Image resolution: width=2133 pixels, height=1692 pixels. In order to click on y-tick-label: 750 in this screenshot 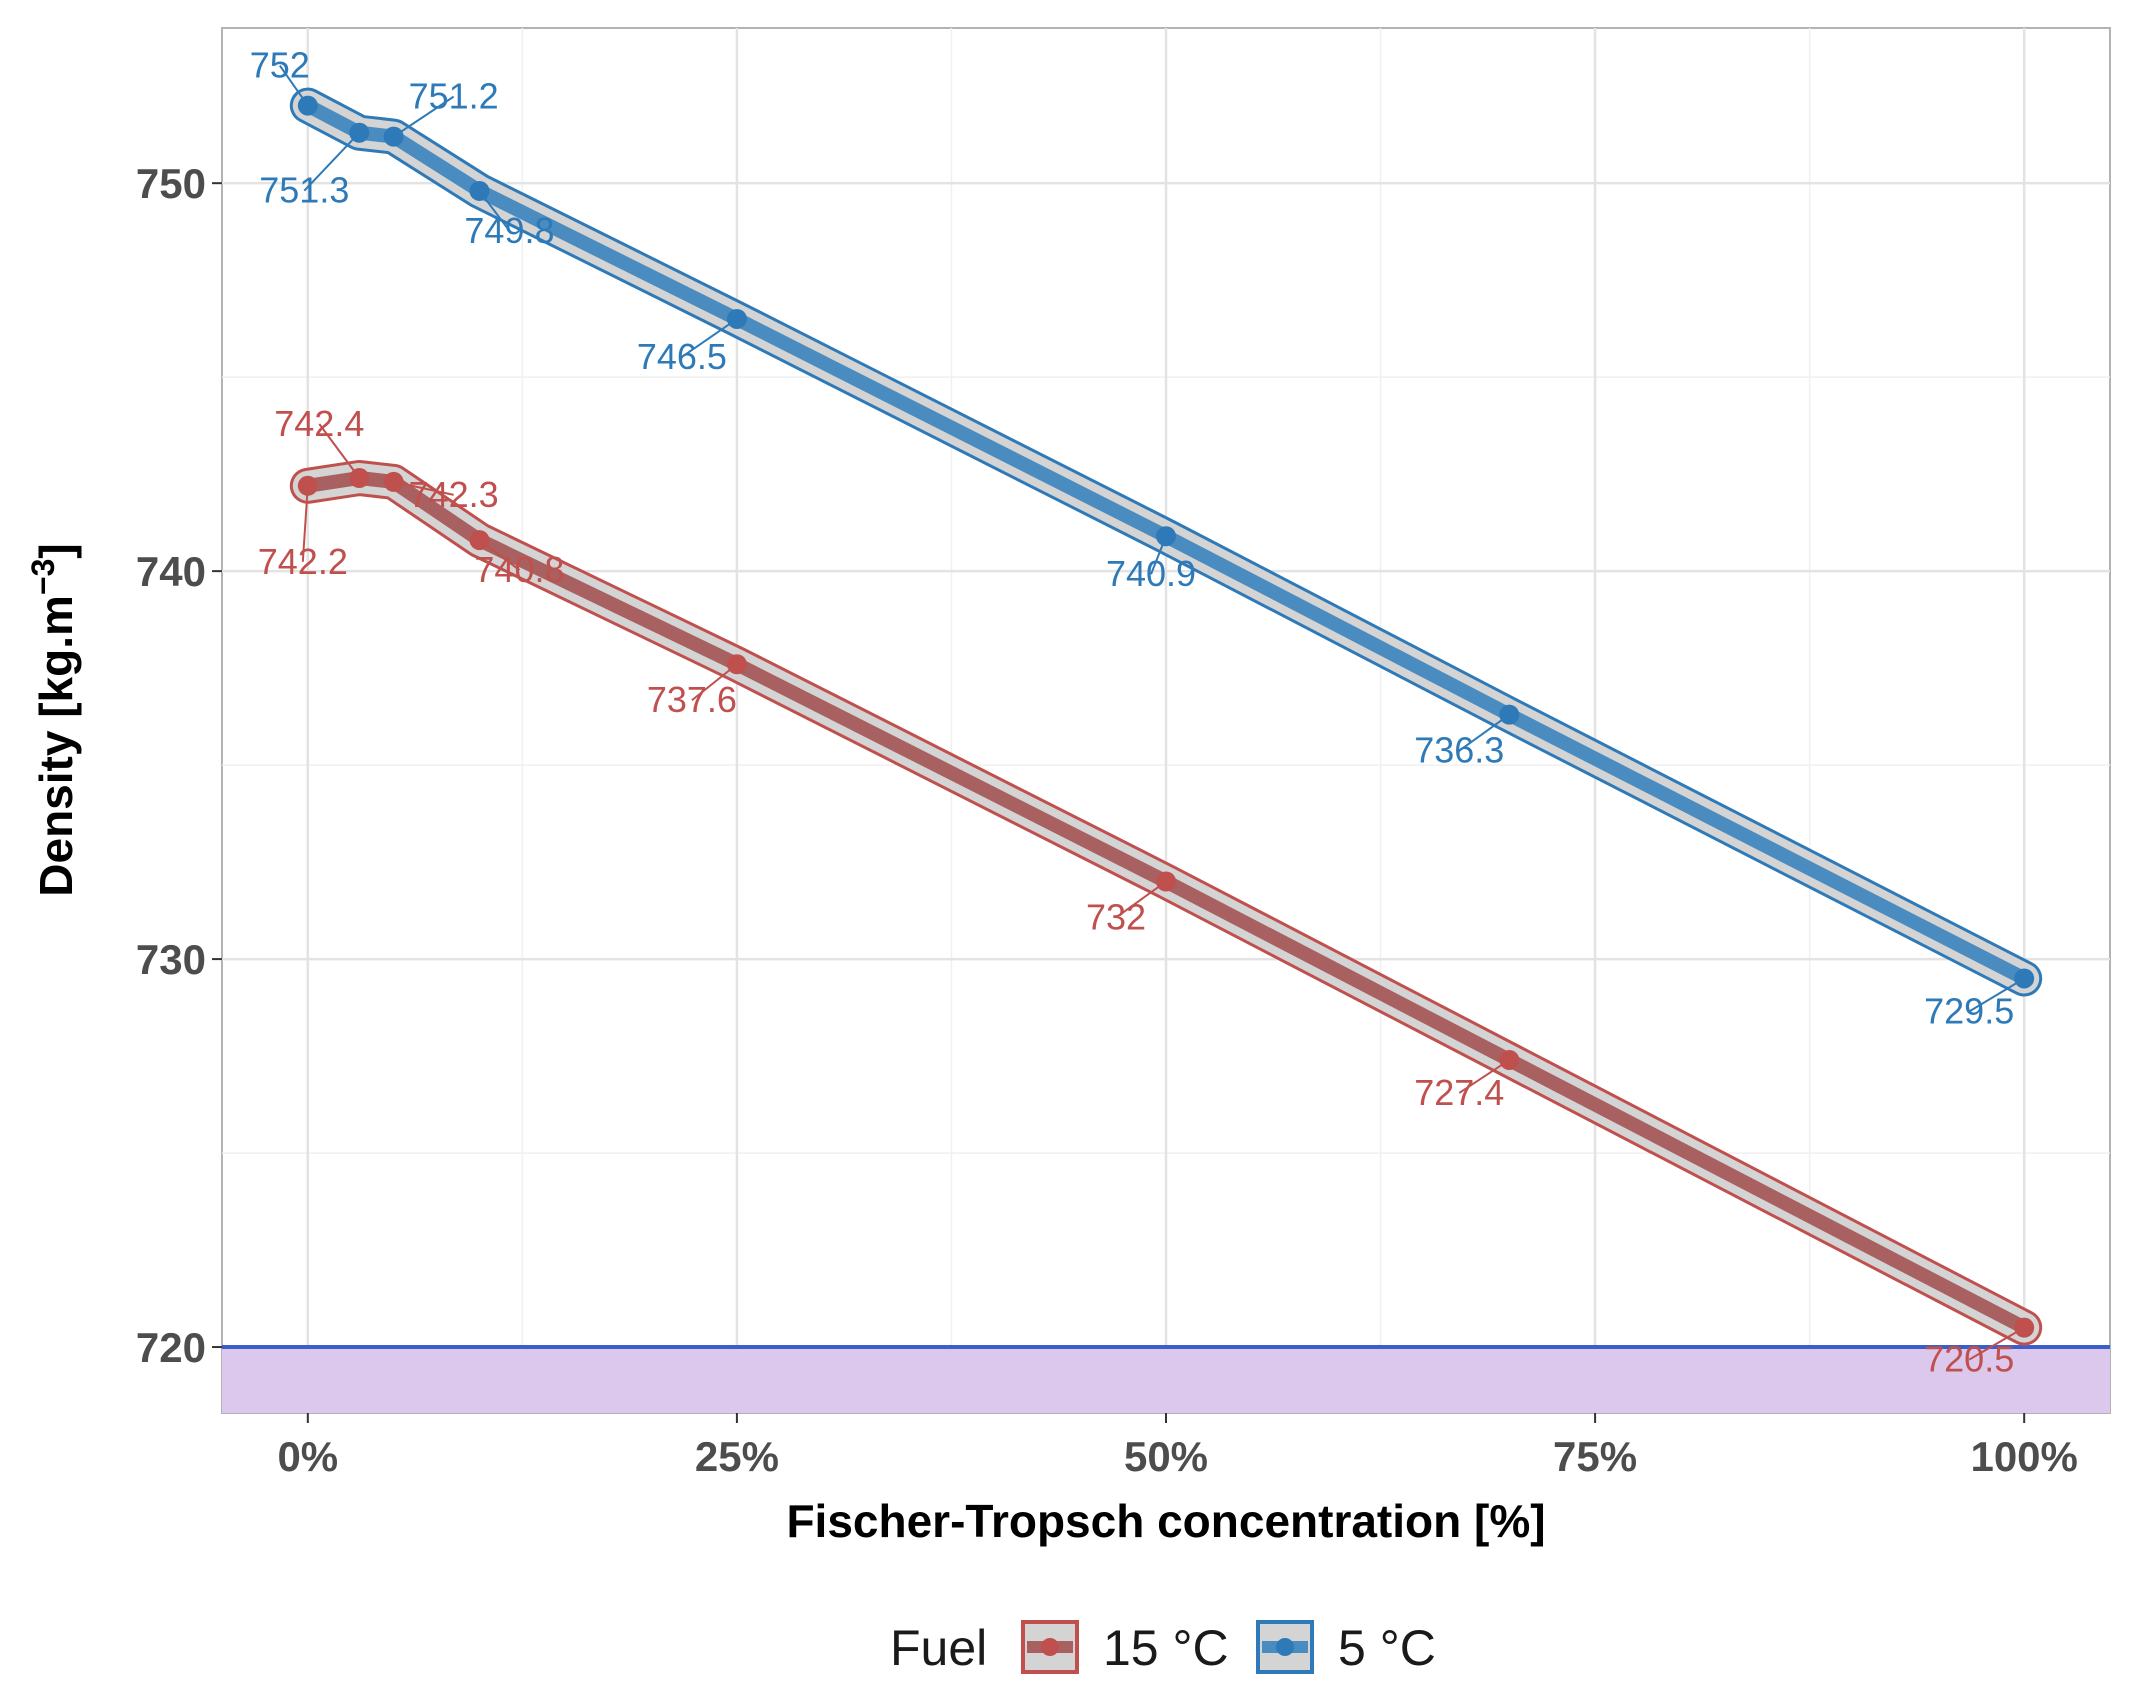, I will do `click(171, 183)`.